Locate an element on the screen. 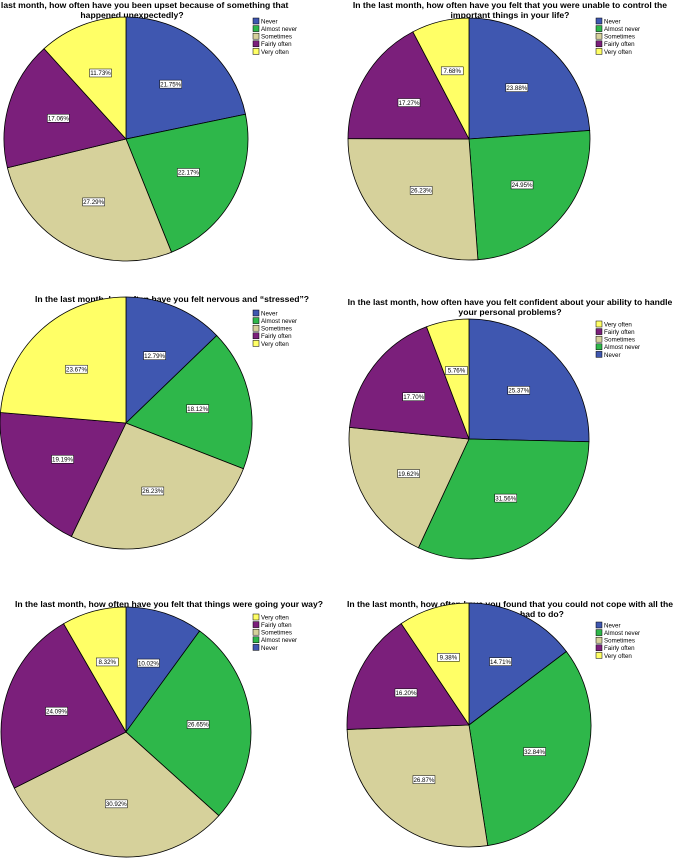 Image resolution: width=676 pixels, height=864 pixels. pie-labels: 21.75% 22.17% 27.29% 17.06% 11.73% is located at coordinates (123, 137).